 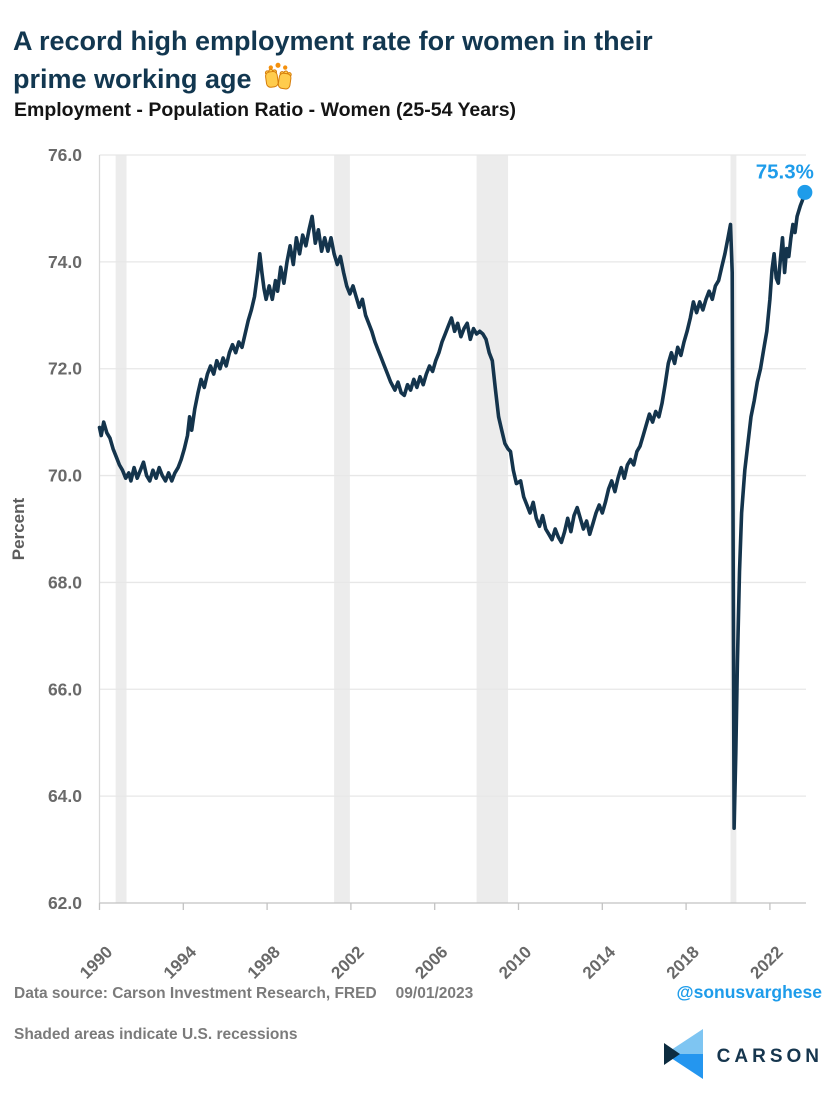 I want to click on y-tick-label: 72.0, so click(x=65, y=369).